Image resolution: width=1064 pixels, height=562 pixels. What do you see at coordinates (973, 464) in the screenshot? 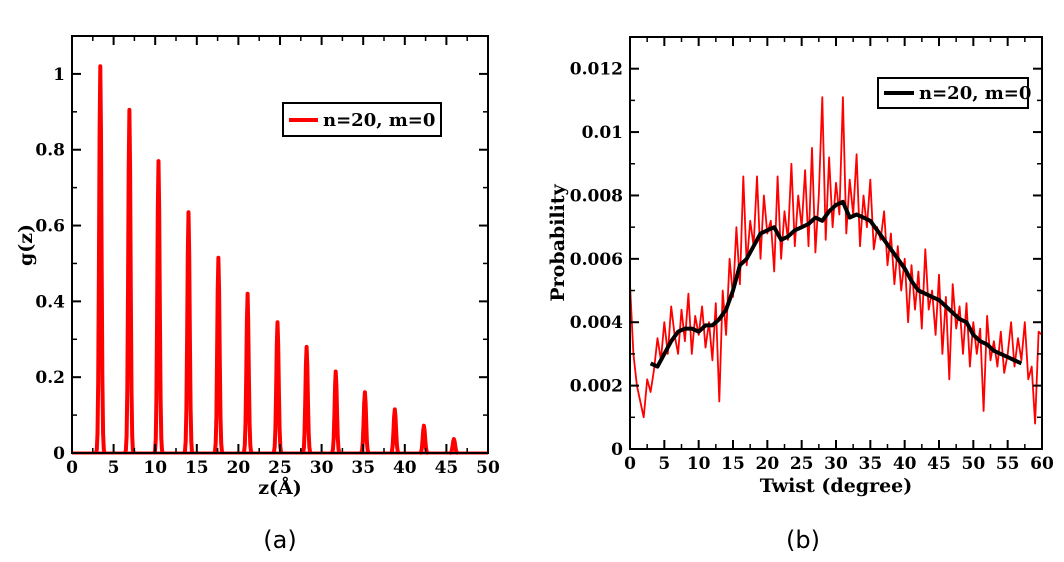
I see `panel-b-xtick-label: 50` at bounding box center [973, 464].